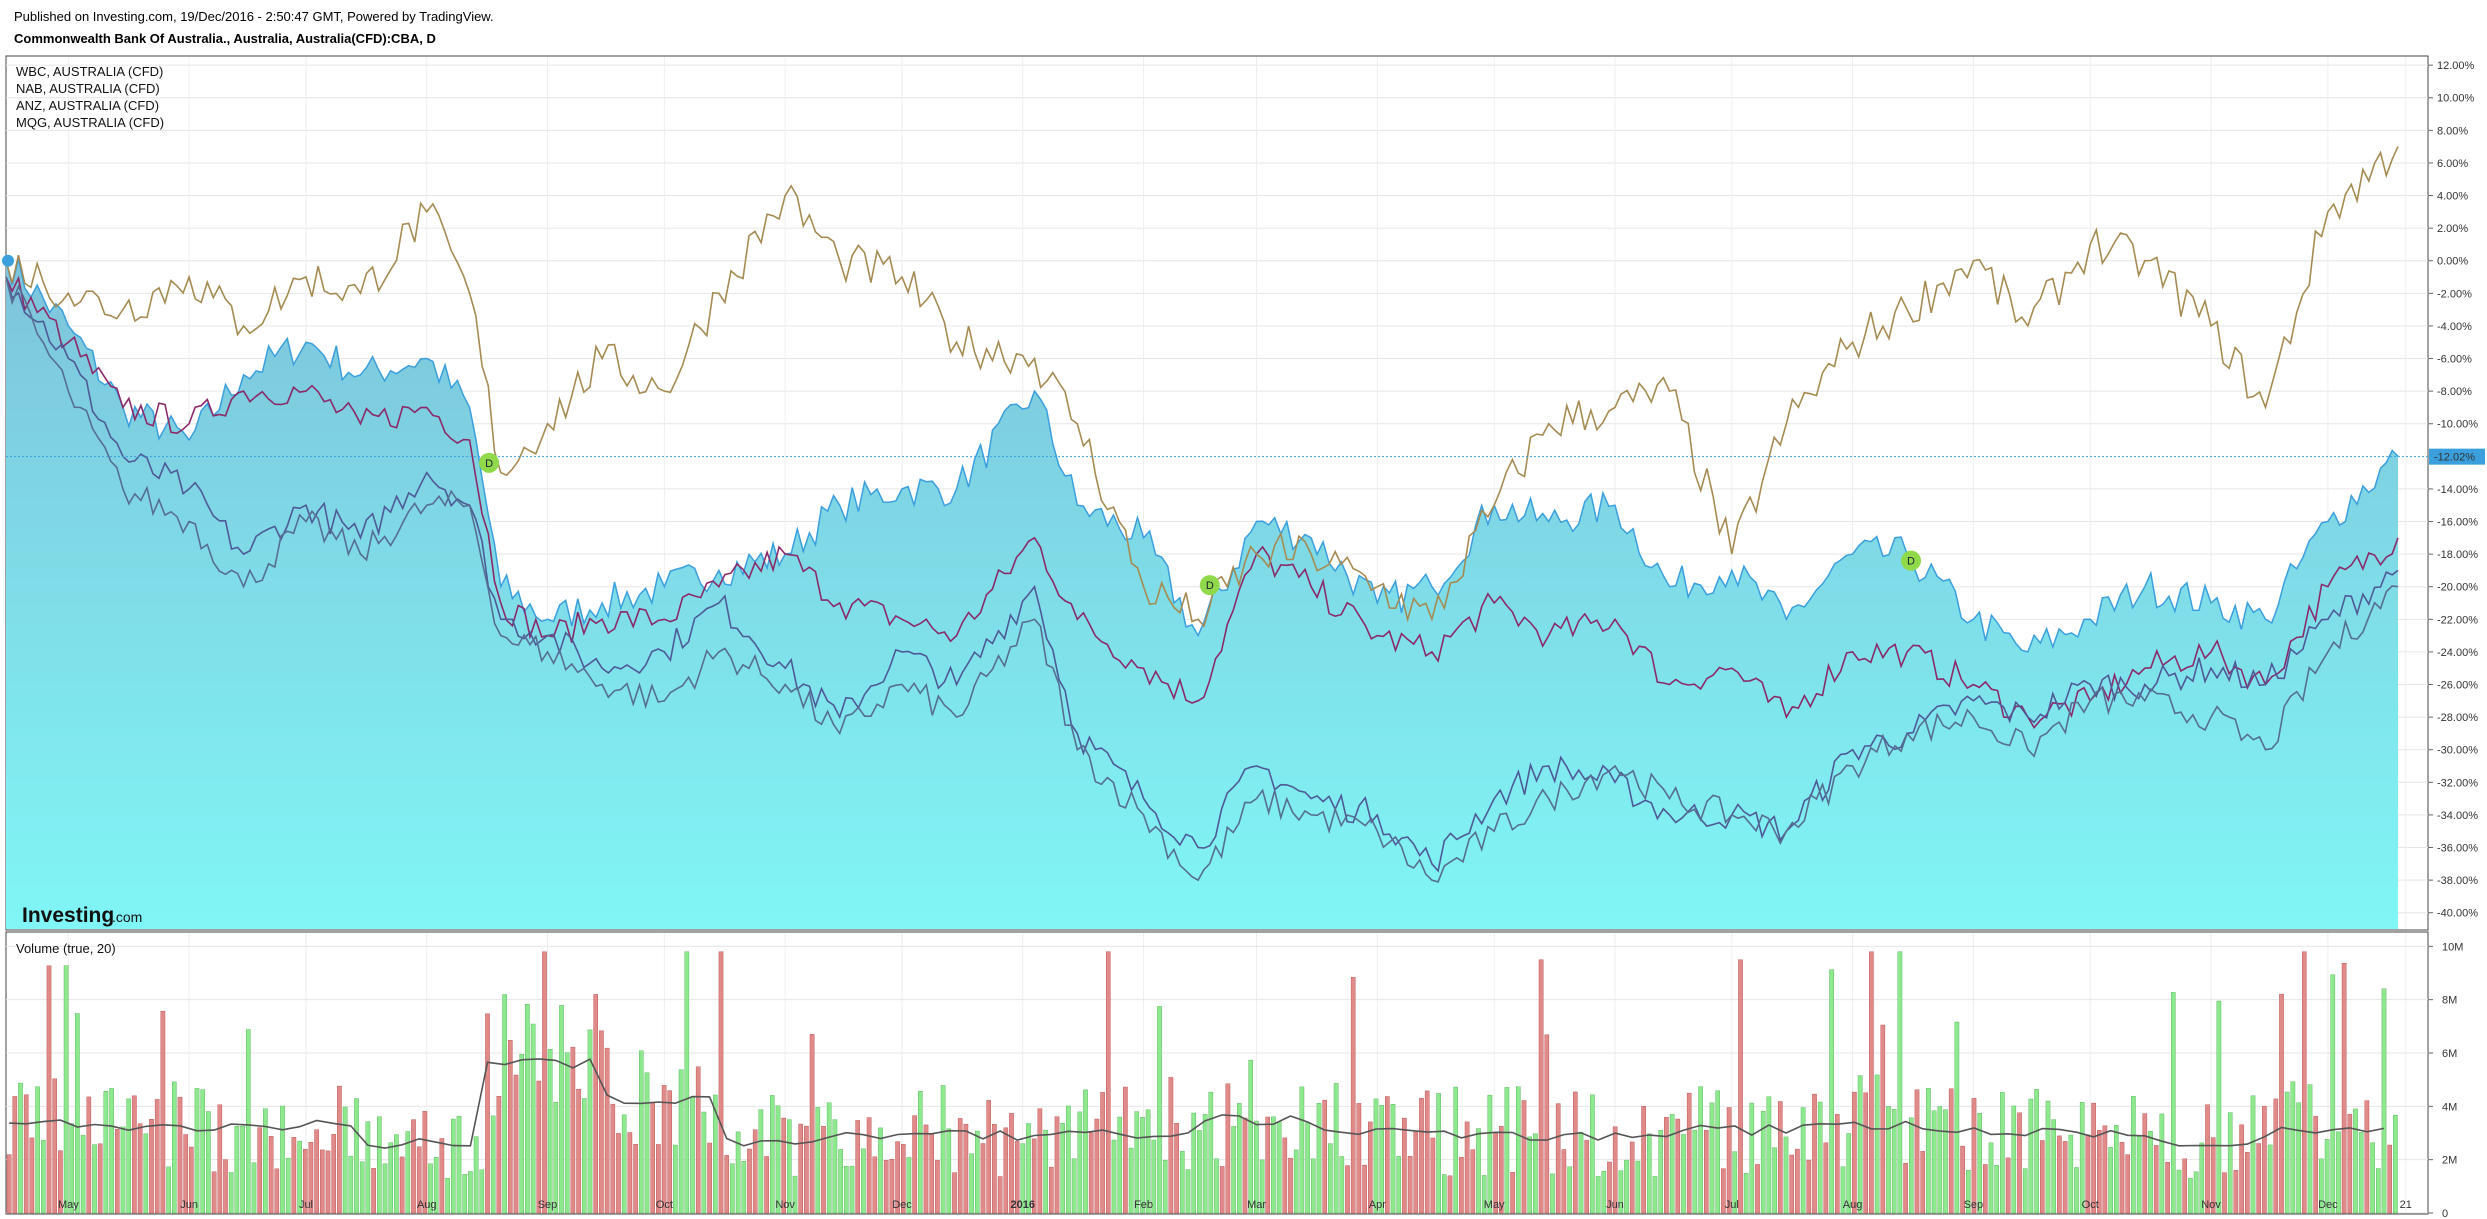 This screenshot has height=1219, width=2487. What do you see at coordinates (2454, 392) in the screenshot?
I see `price-y-tick-label: -8.00%` at bounding box center [2454, 392].